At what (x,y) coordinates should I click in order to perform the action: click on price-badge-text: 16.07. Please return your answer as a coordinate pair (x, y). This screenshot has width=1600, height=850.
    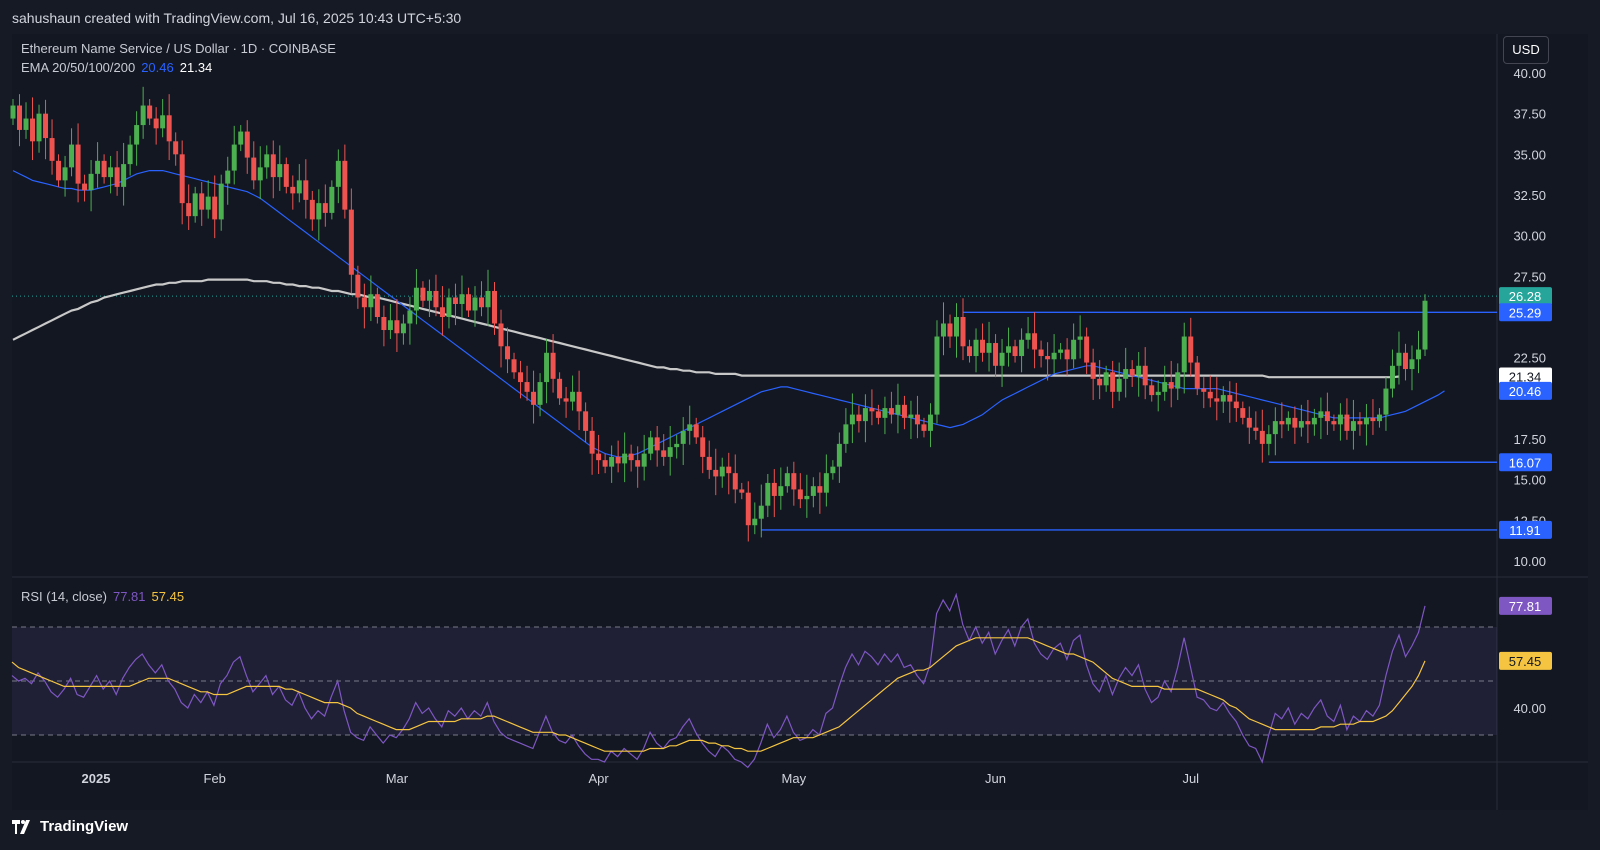
    Looking at the image, I should click on (1525, 462).